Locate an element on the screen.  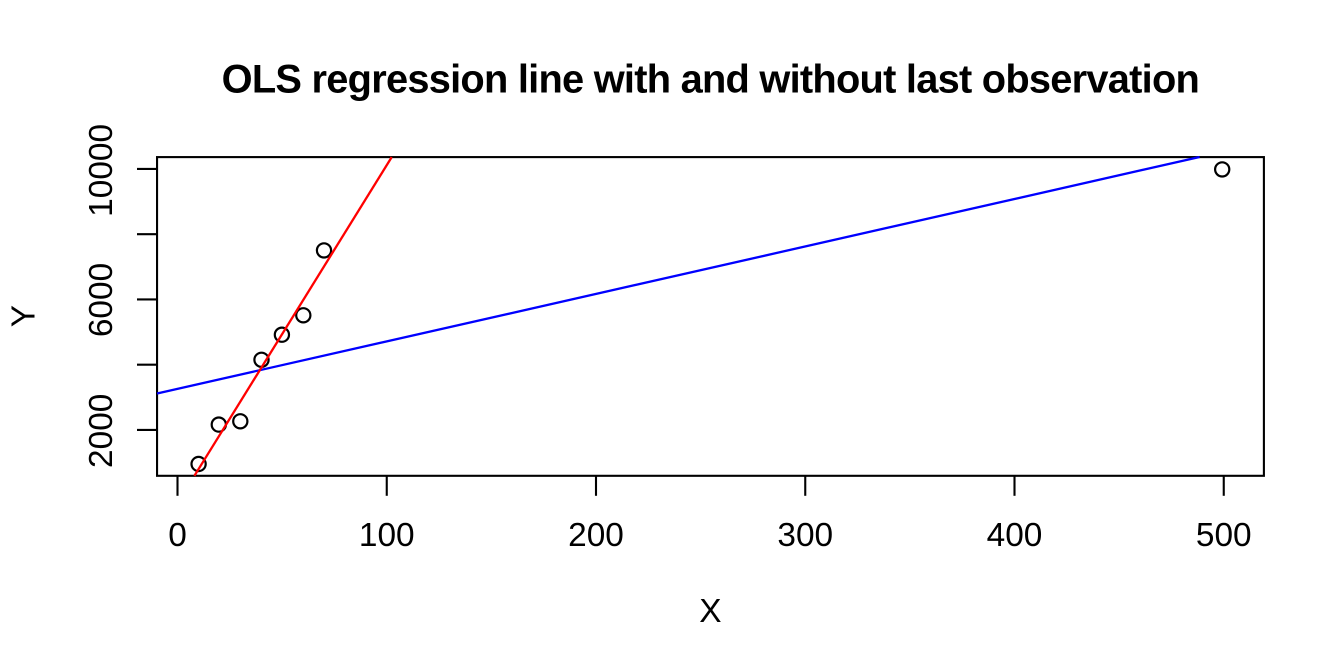
svg-text: X is located at coordinates (710, 611).